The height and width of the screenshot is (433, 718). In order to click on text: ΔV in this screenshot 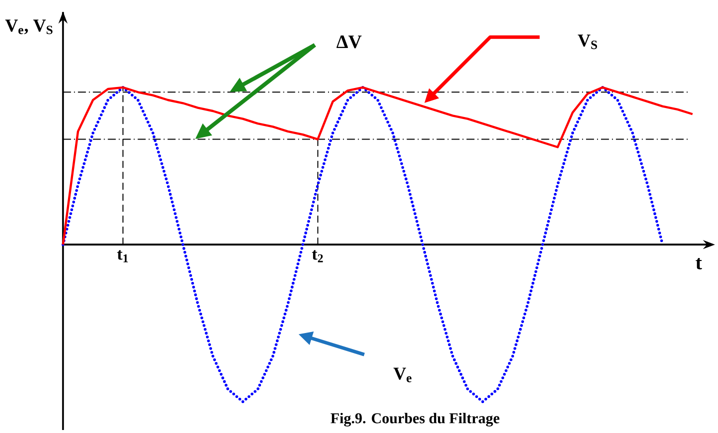, I will do `click(349, 41)`.